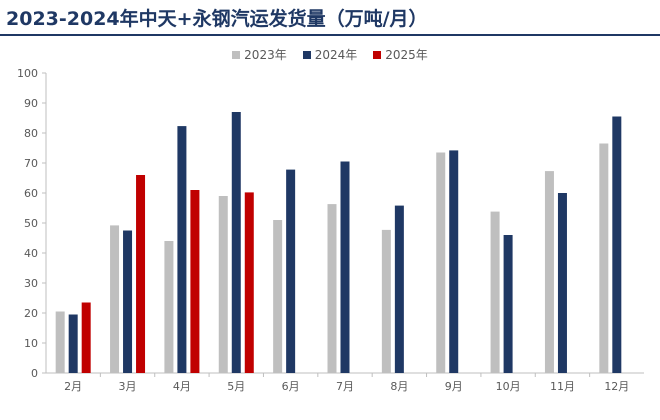 The image size is (660, 420). Describe the element at coordinates (332, 288) in the screenshot. I see `bar-2023-7月` at that location.